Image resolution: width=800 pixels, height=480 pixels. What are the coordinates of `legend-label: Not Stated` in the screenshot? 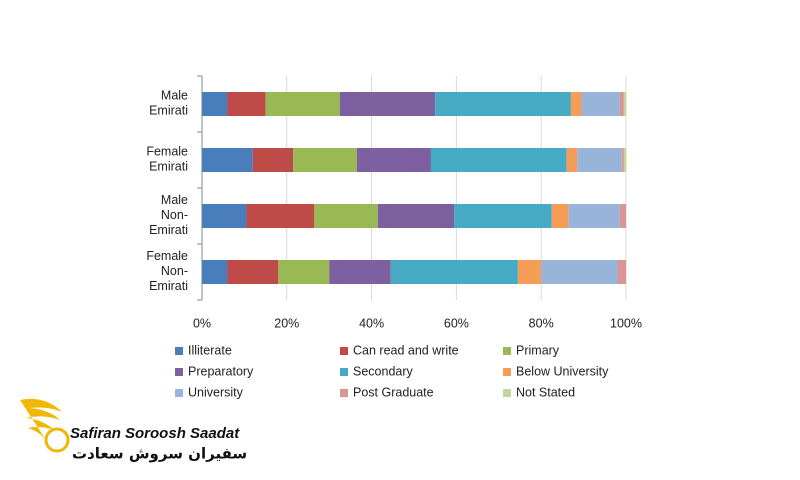 It's located at (545, 392).